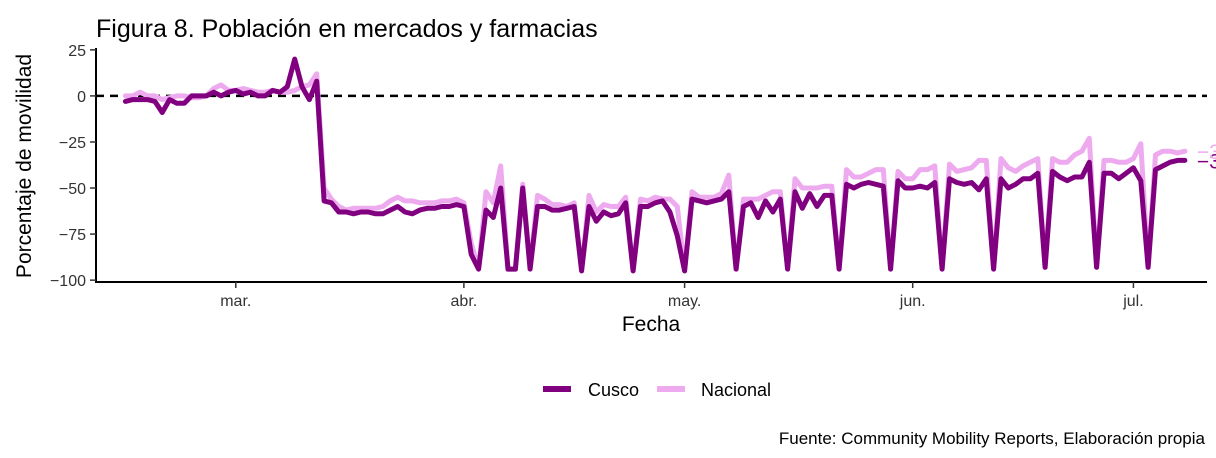 This screenshot has width=1216, height=458. Describe the element at coordinates (613, 390) in the screenshot. I see `legend-label-cusco: Cusco` at that location.